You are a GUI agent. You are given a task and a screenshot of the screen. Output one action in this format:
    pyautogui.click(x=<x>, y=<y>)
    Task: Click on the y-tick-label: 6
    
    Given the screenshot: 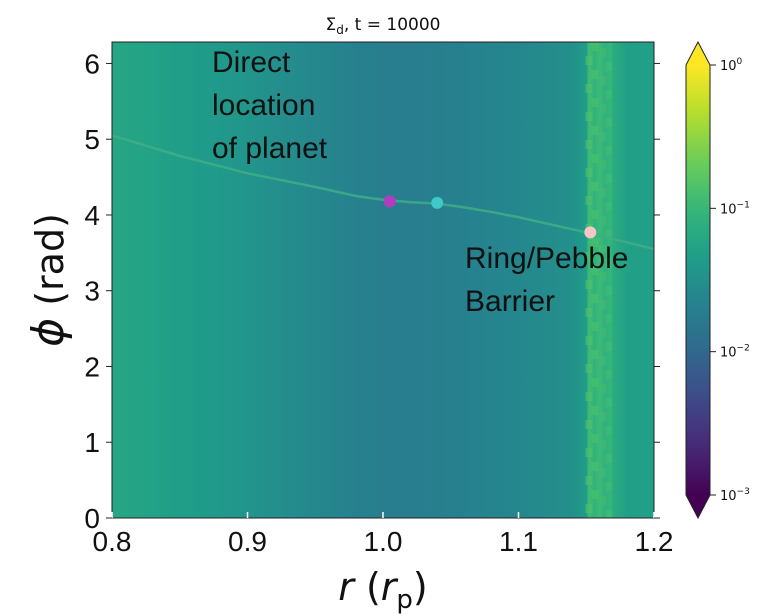 What is the action you would take?
    pyautogui.click(x=92, y=63)
    